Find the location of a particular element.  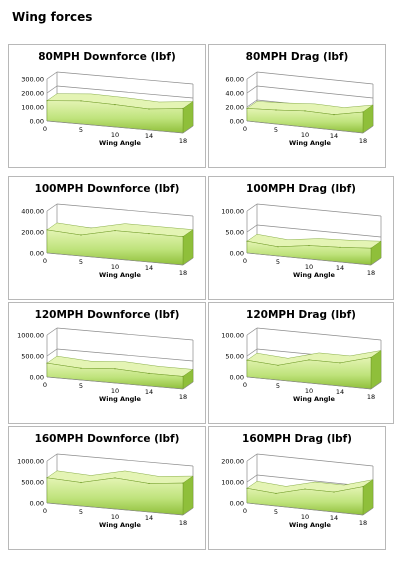

chart-svg: 0.00 100.00 200.00 0 5 10 14 18 Wing Angle is located at coordinates (297, 491).